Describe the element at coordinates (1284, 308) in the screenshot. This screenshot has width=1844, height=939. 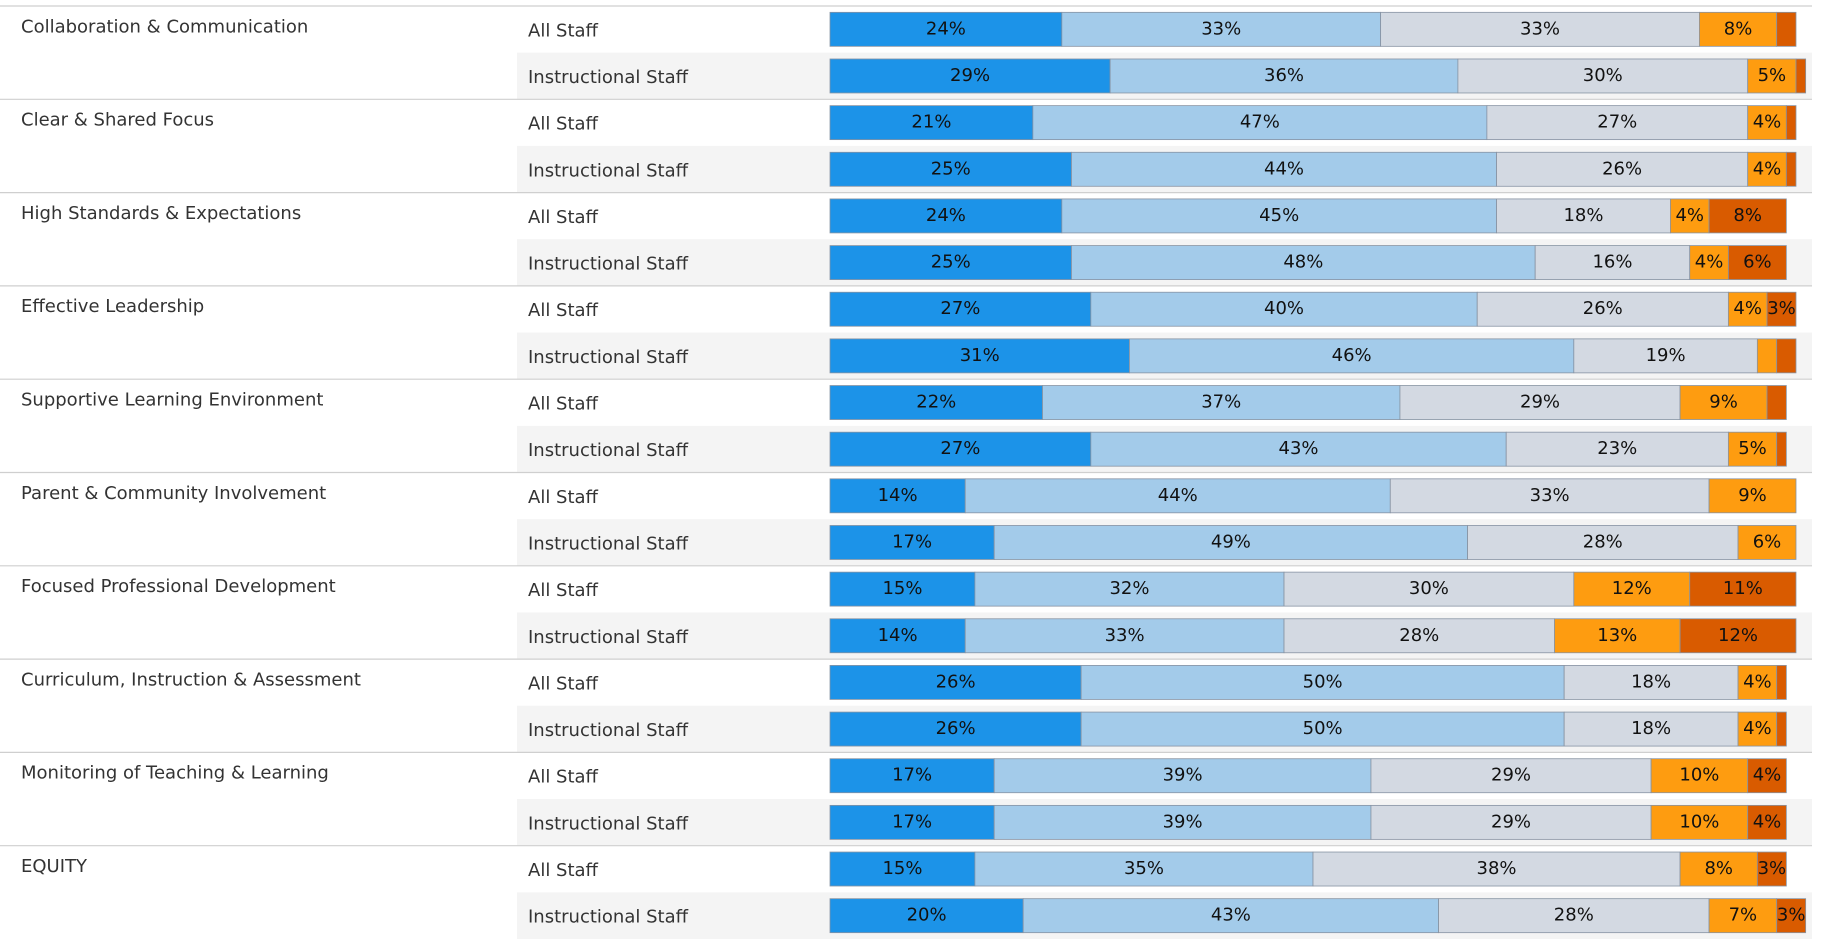
I see `segment-label: 40%` at that location.